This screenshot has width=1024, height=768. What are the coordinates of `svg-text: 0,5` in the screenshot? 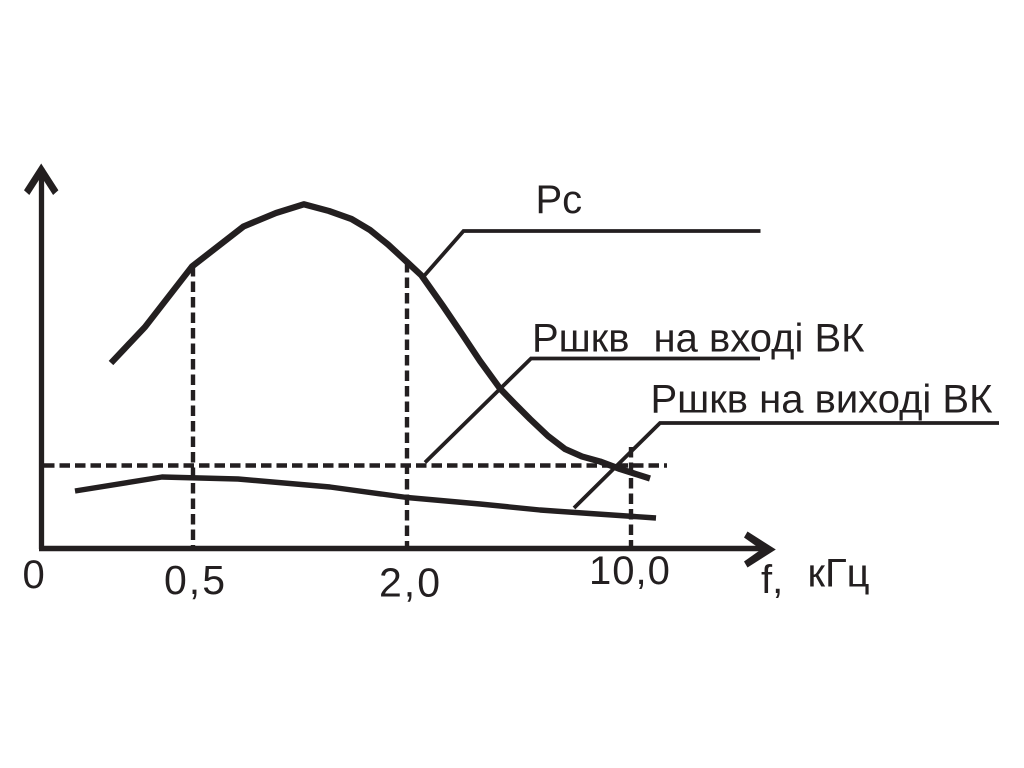 It's located at (195, 580).